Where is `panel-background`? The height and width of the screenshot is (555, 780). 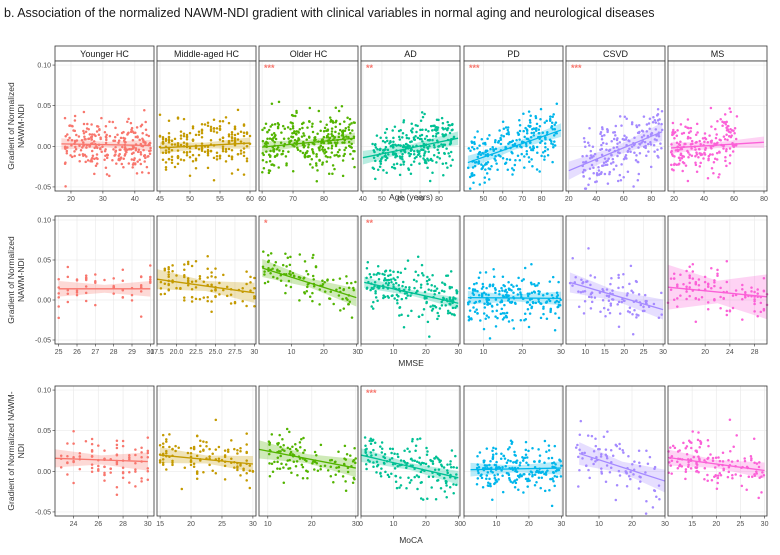 panel-background is located at coordinates (717, 280).